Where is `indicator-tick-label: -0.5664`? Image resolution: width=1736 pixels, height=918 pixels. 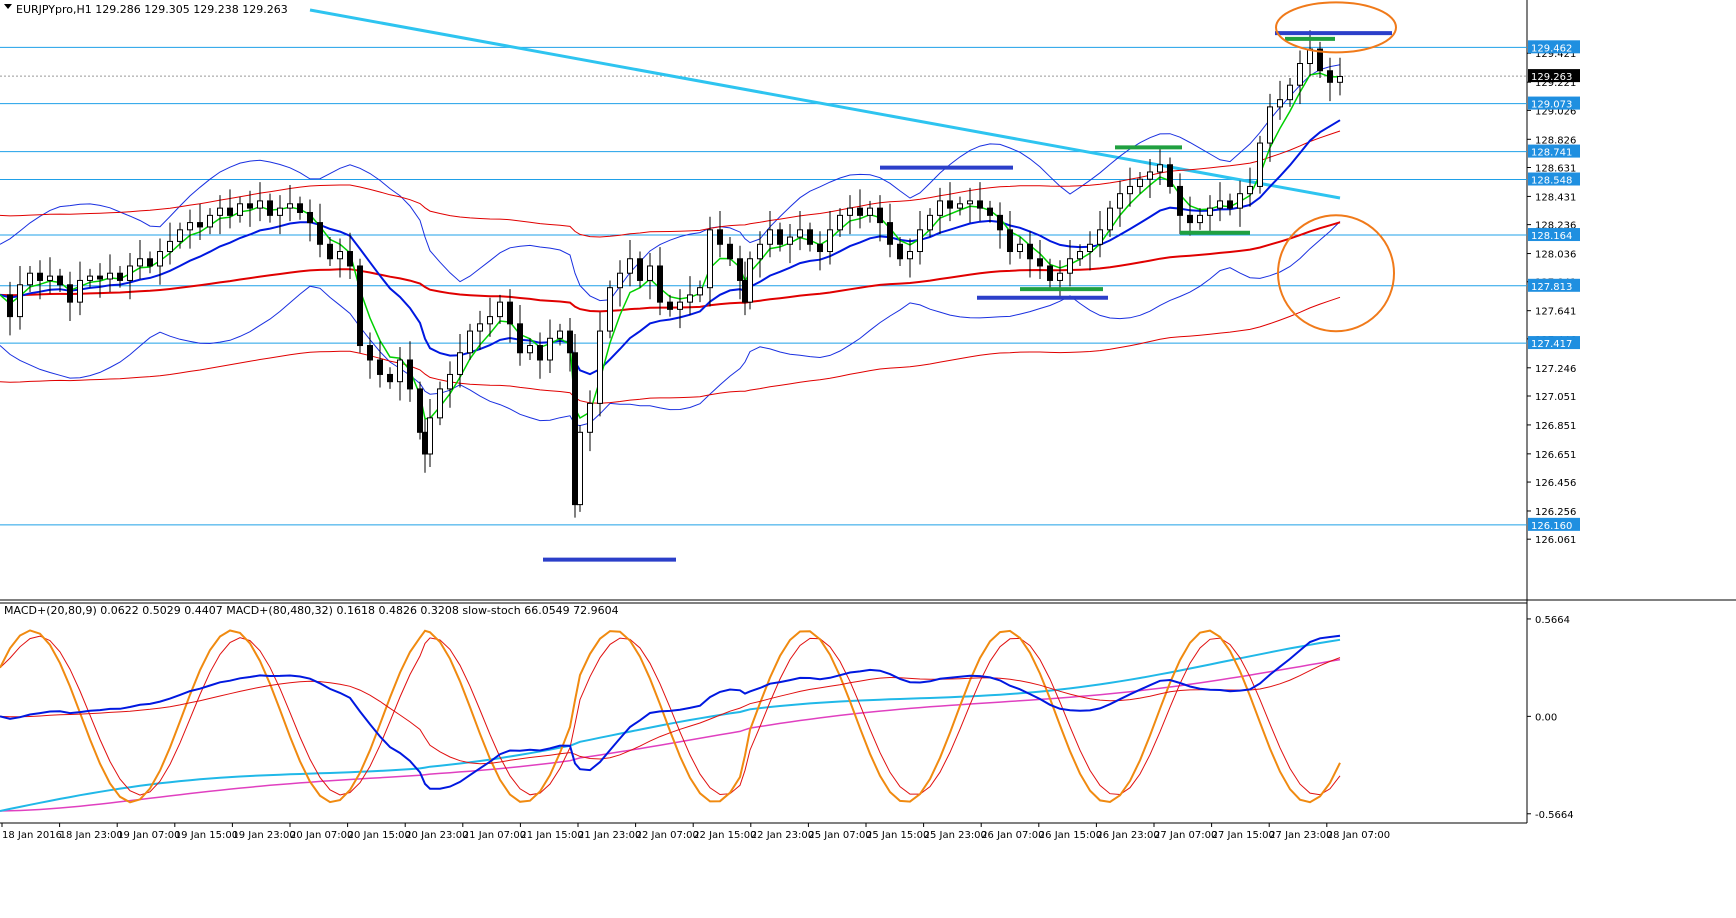
indicator-tick-label: -0.5664 is located at coordinates (1554, 815).